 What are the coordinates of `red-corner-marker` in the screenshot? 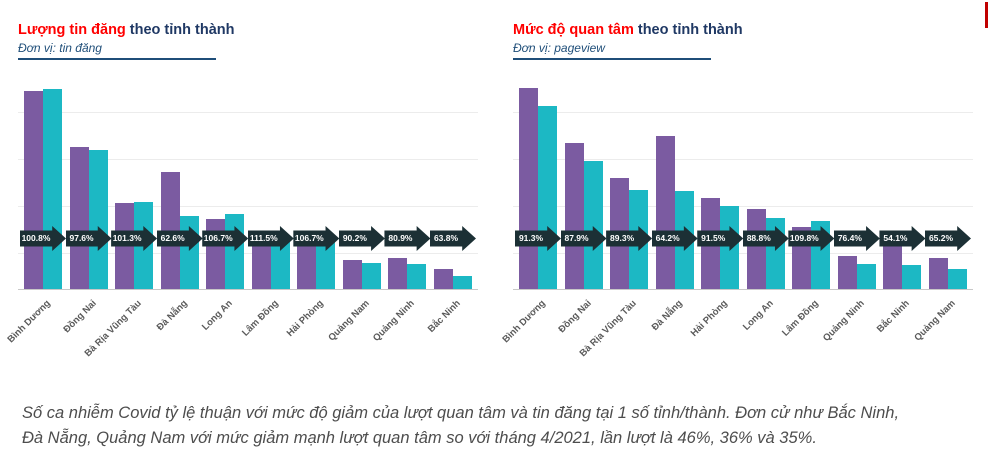 It's located at (986, 15).